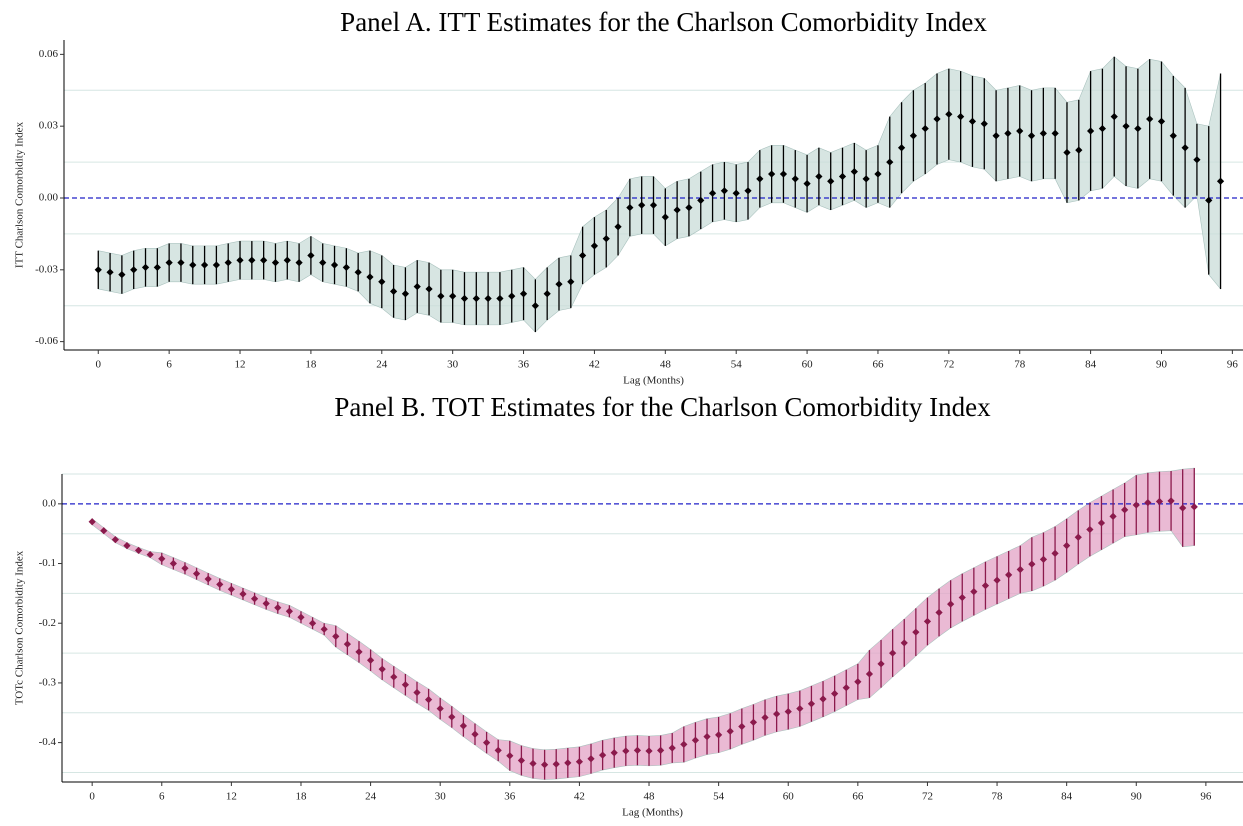  Describe the element at coordinates (49, 198) in the screenshot. I see `y-tick-label: 0.00` at that location.